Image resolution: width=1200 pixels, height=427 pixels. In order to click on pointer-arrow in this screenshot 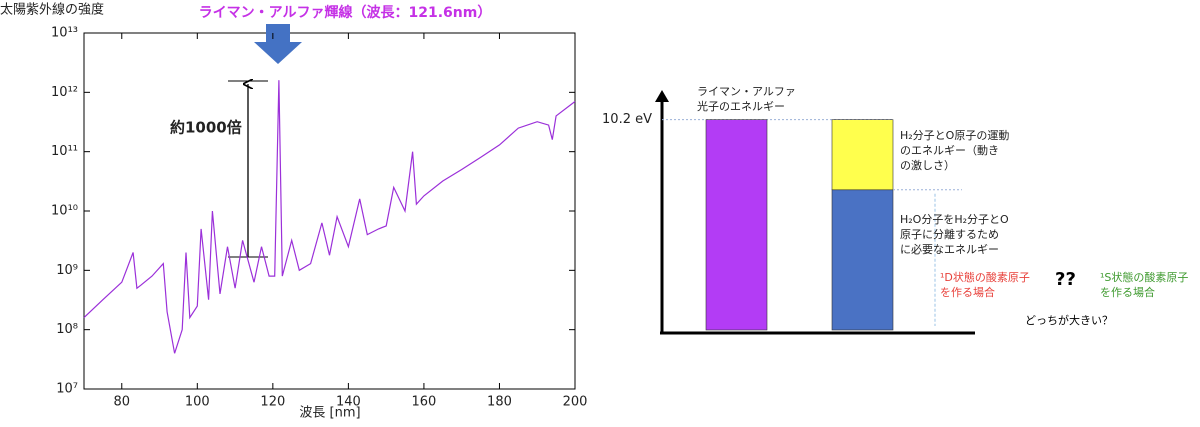, I will do `click(278, 44)`.